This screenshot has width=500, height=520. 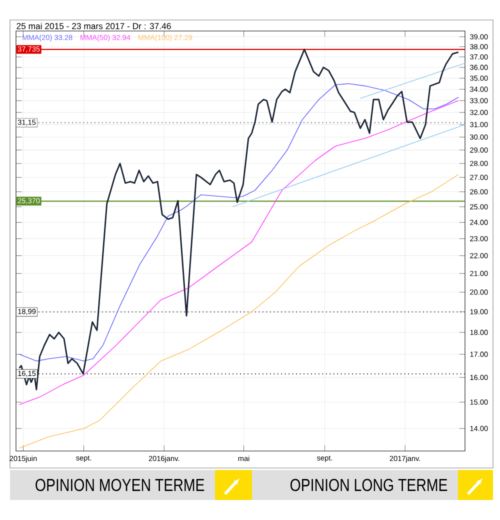 What do you see at coordinates (93, 26) in the screenshot?
I see `chart-title: 25 mai 2015 - 23 mars 2017 - Dr : 37.46` at bounding box center [93, 26].